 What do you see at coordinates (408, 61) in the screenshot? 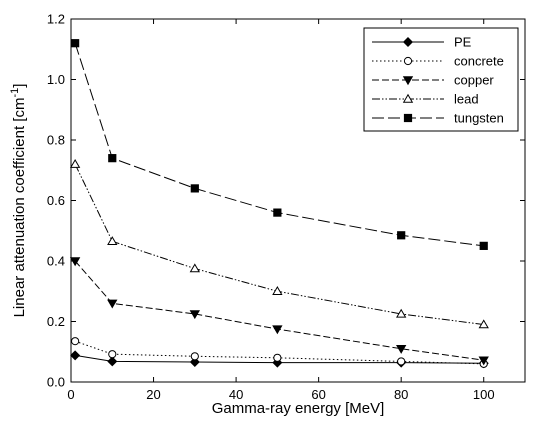
I see `legend-marker-concrete` at bounding box center [408, 61].